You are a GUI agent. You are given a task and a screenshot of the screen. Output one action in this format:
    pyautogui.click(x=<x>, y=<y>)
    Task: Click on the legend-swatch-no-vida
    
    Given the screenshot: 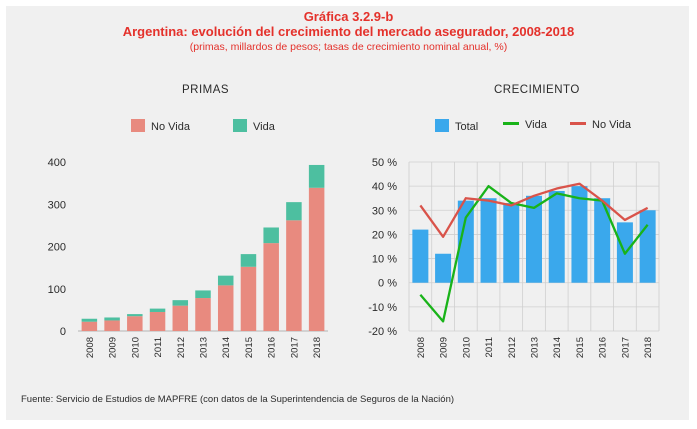 What is the action you would take?
    pyautogui.click(x=138, y=125)
    